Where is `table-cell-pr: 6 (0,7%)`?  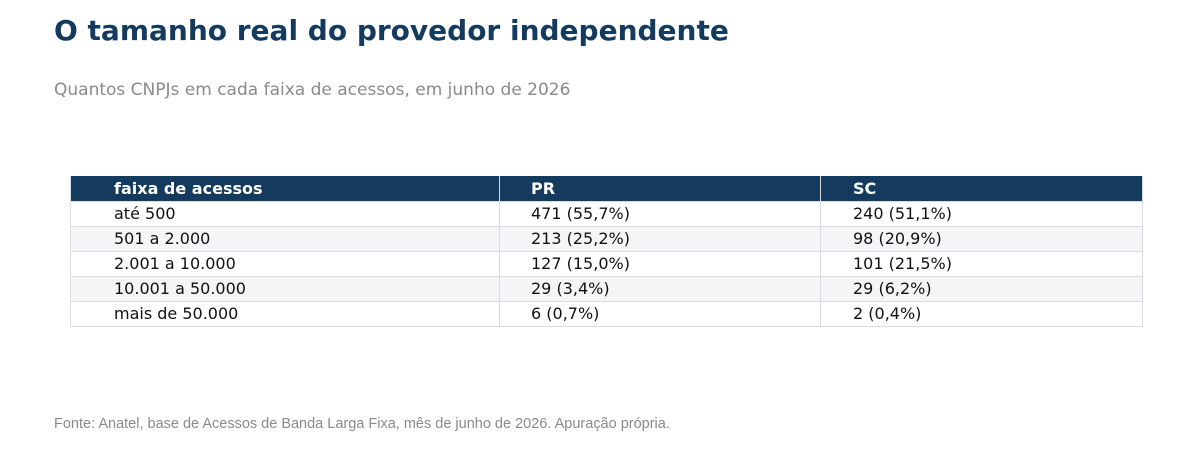
table-cell-pr: 6 (0,7%) is located at coordinates (660, 313).